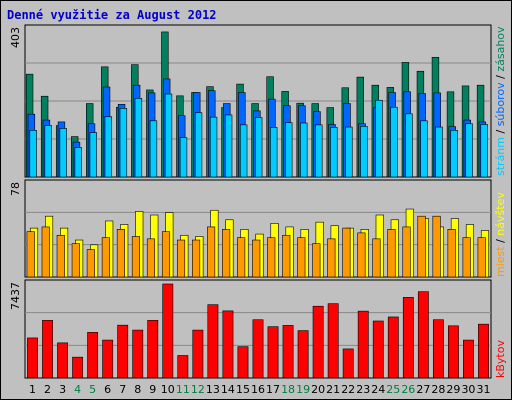  I want to click on x-tick-label: 3, so click(62, 389).